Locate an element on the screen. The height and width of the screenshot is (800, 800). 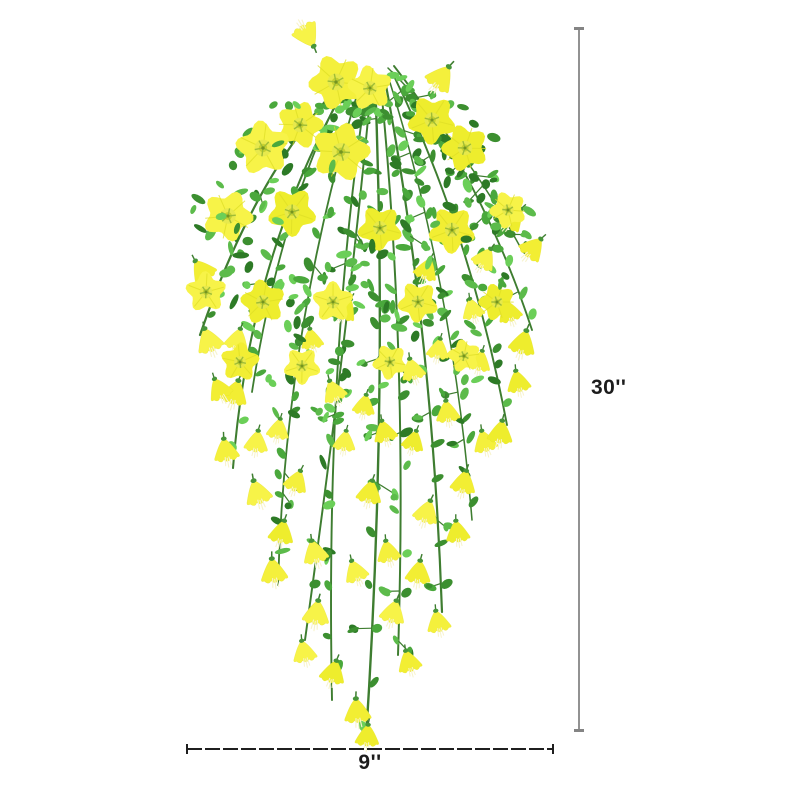
height-dimension-line is located at coordinates (579, 379).